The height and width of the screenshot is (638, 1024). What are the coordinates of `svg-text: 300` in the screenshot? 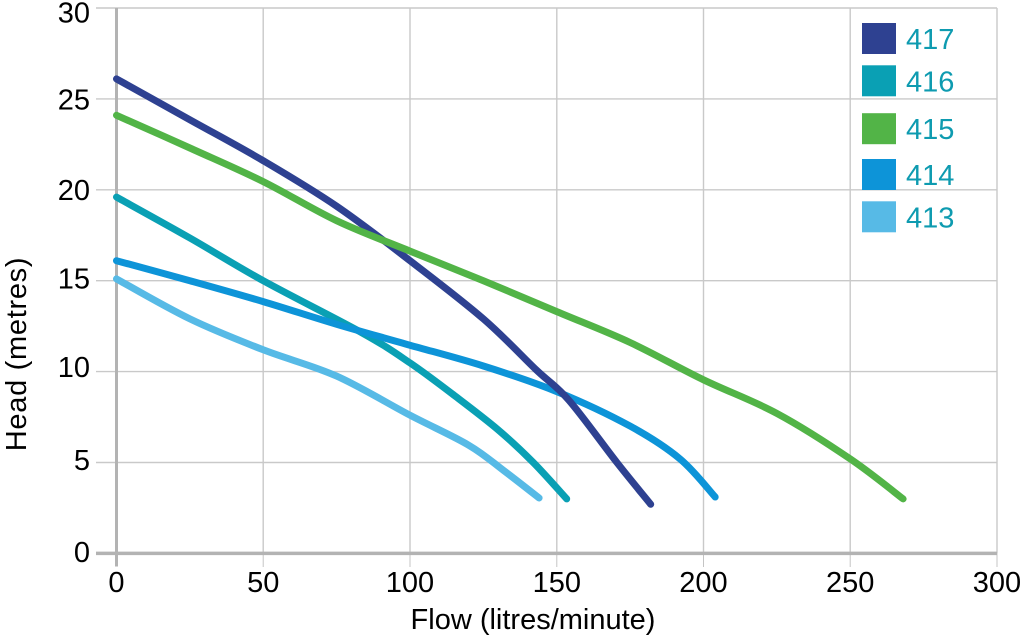 It's located at (997, 583).